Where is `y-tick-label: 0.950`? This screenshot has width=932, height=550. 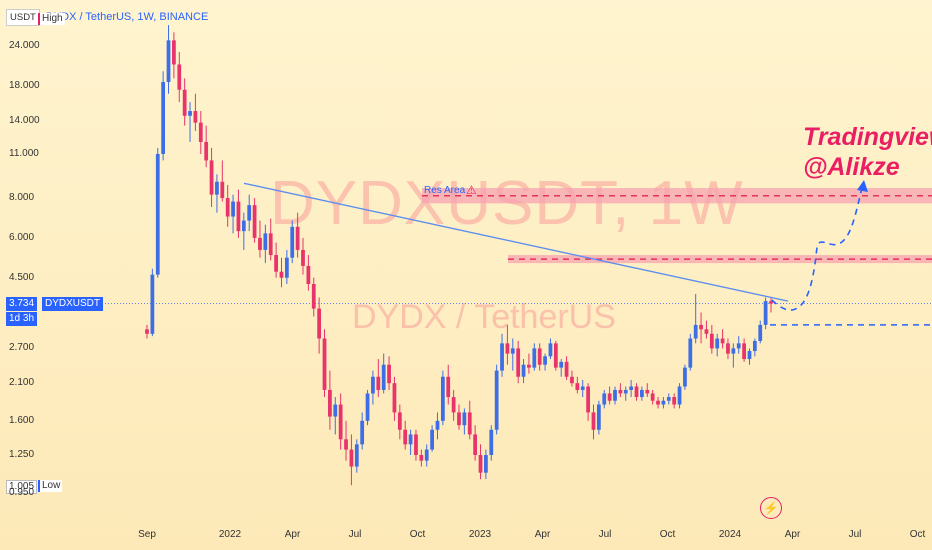
y-tick-label: 0.950 is located at coordinates (22, 492).